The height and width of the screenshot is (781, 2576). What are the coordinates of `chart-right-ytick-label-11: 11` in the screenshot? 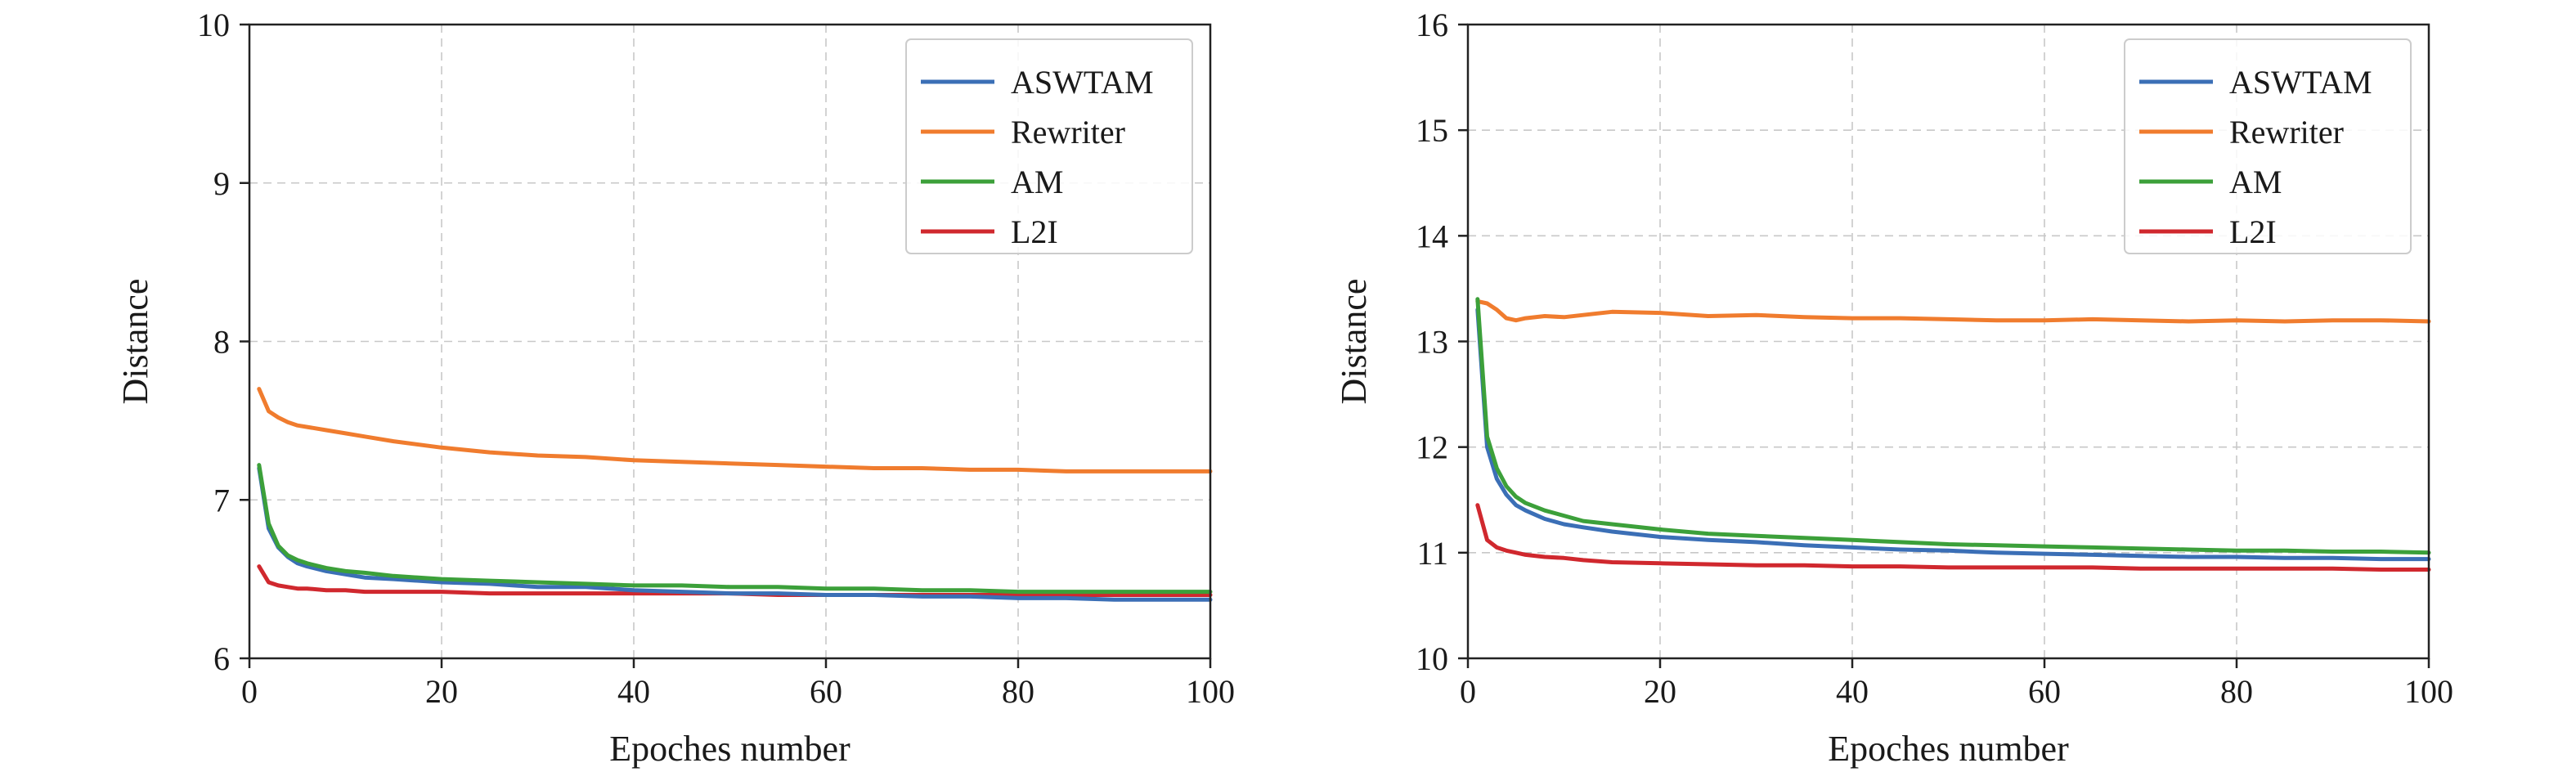 It's located at (1432, 553).